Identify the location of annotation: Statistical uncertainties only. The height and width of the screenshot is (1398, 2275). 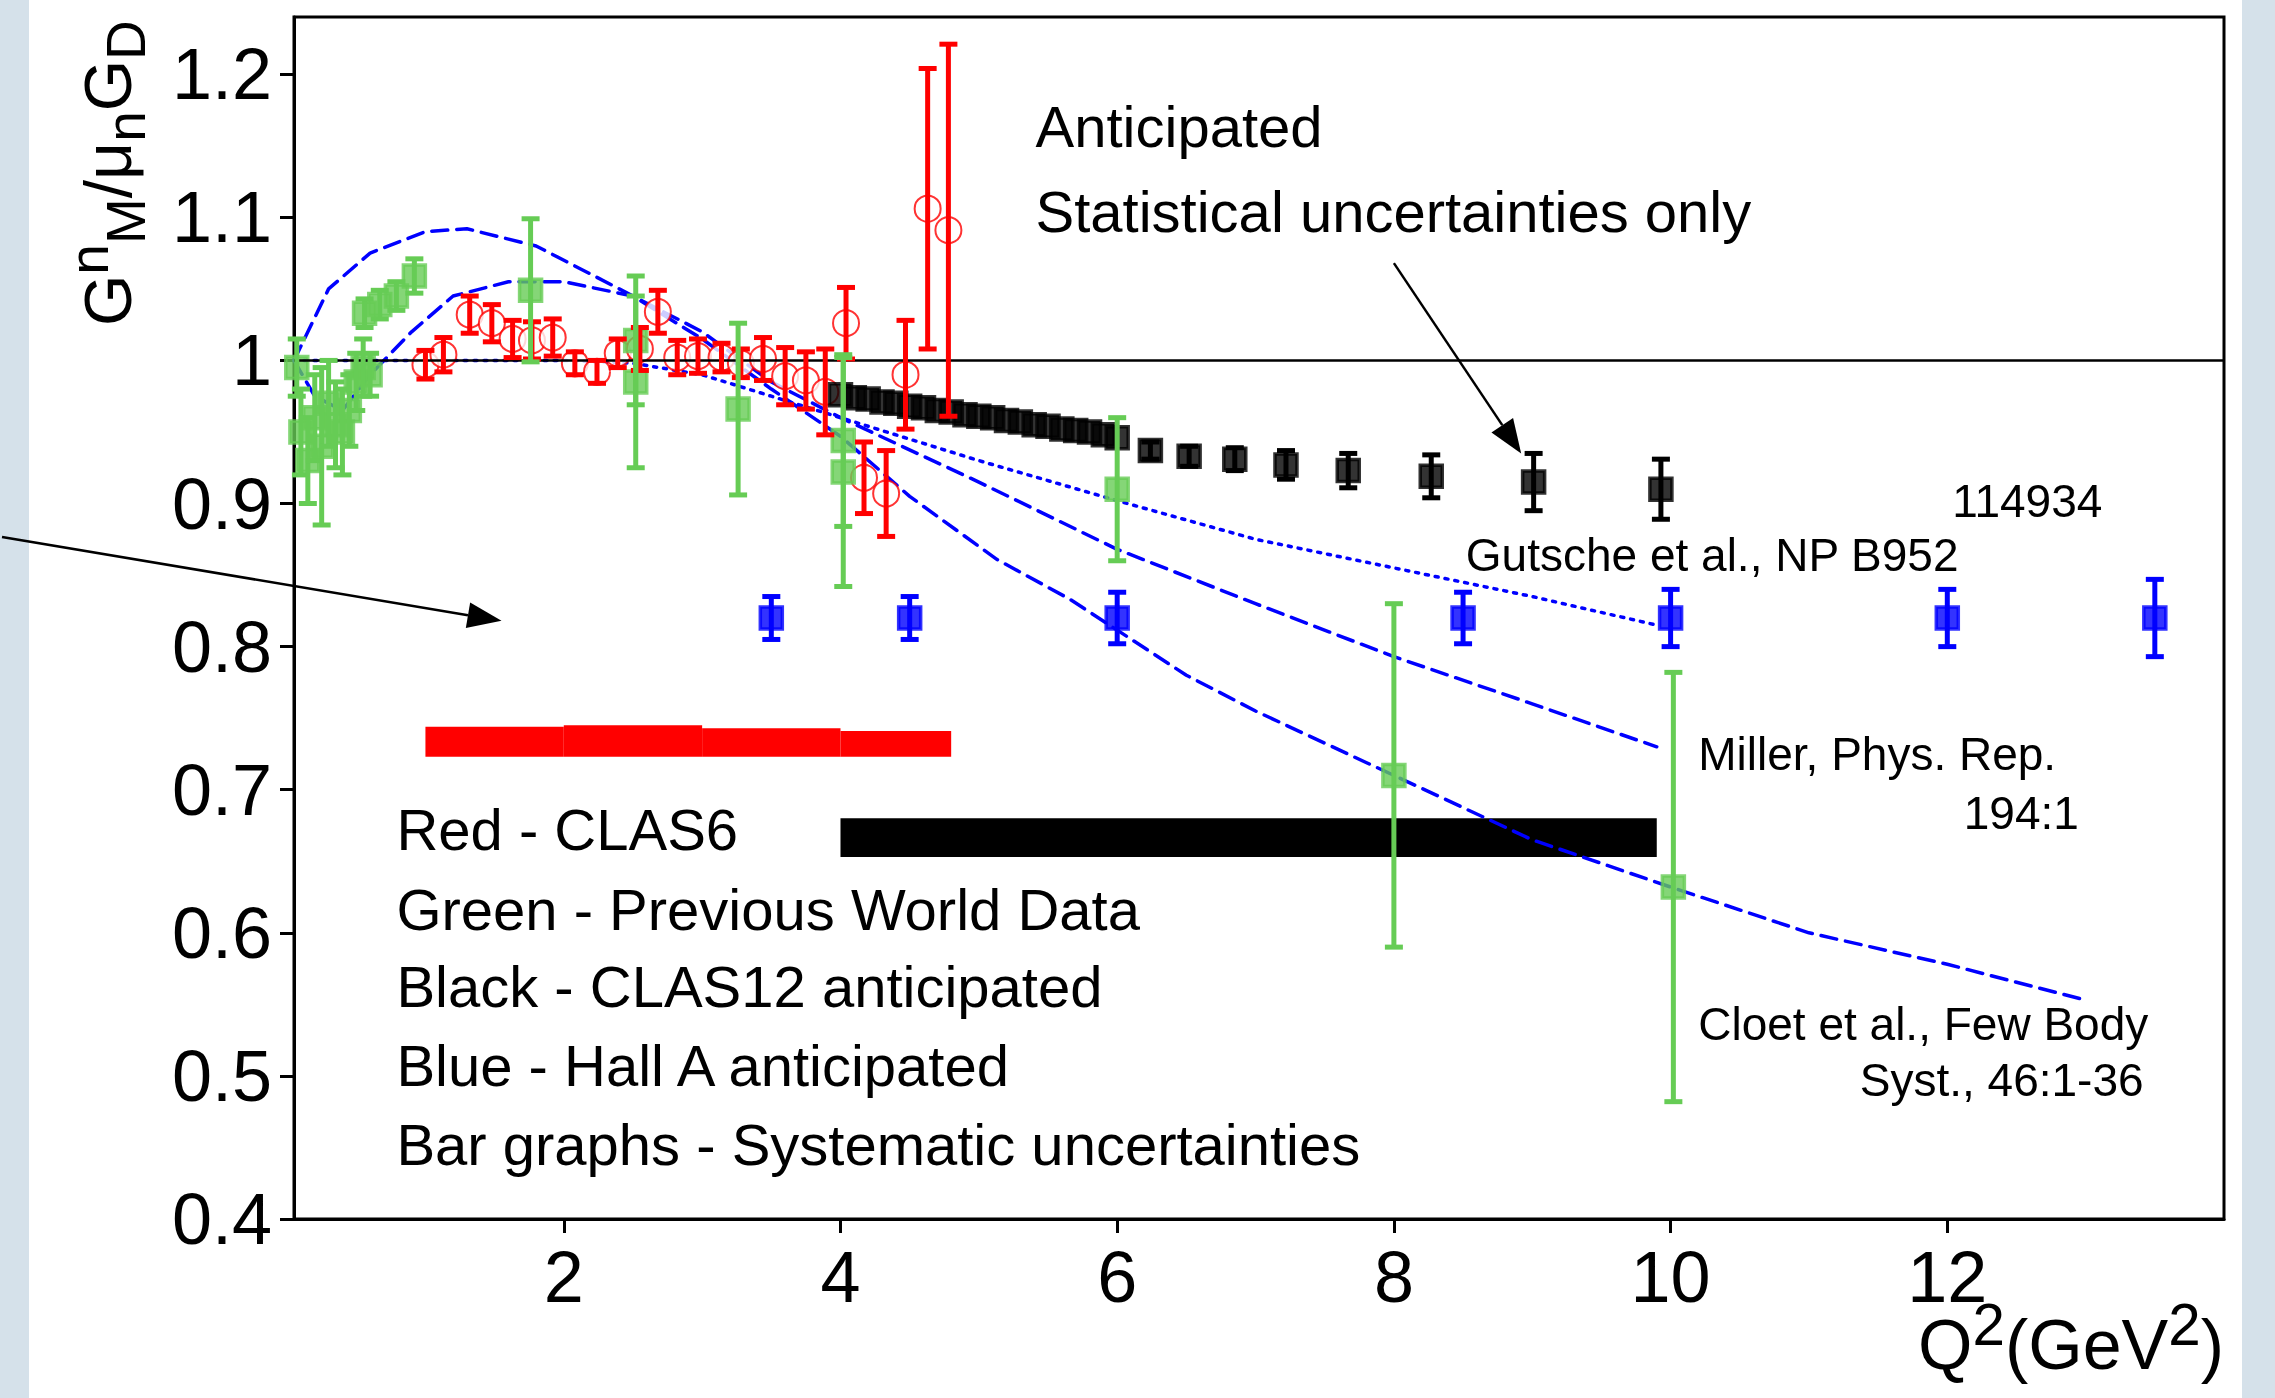
(1393, 211).